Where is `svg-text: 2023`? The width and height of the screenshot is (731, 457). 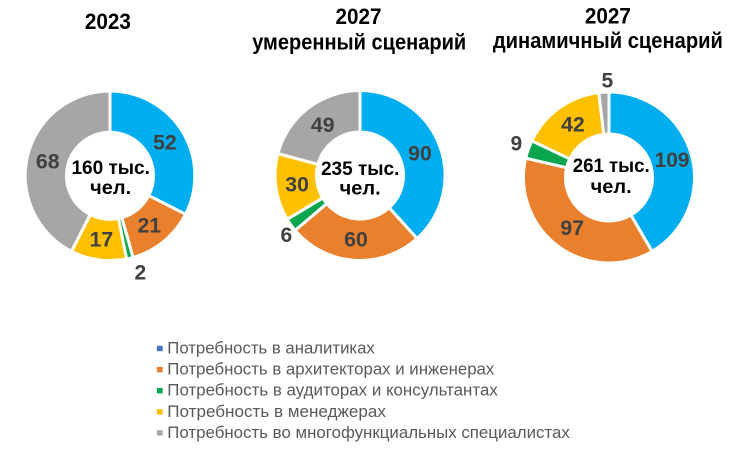
svg-text: 2023 is located at coordinates (108, 21).